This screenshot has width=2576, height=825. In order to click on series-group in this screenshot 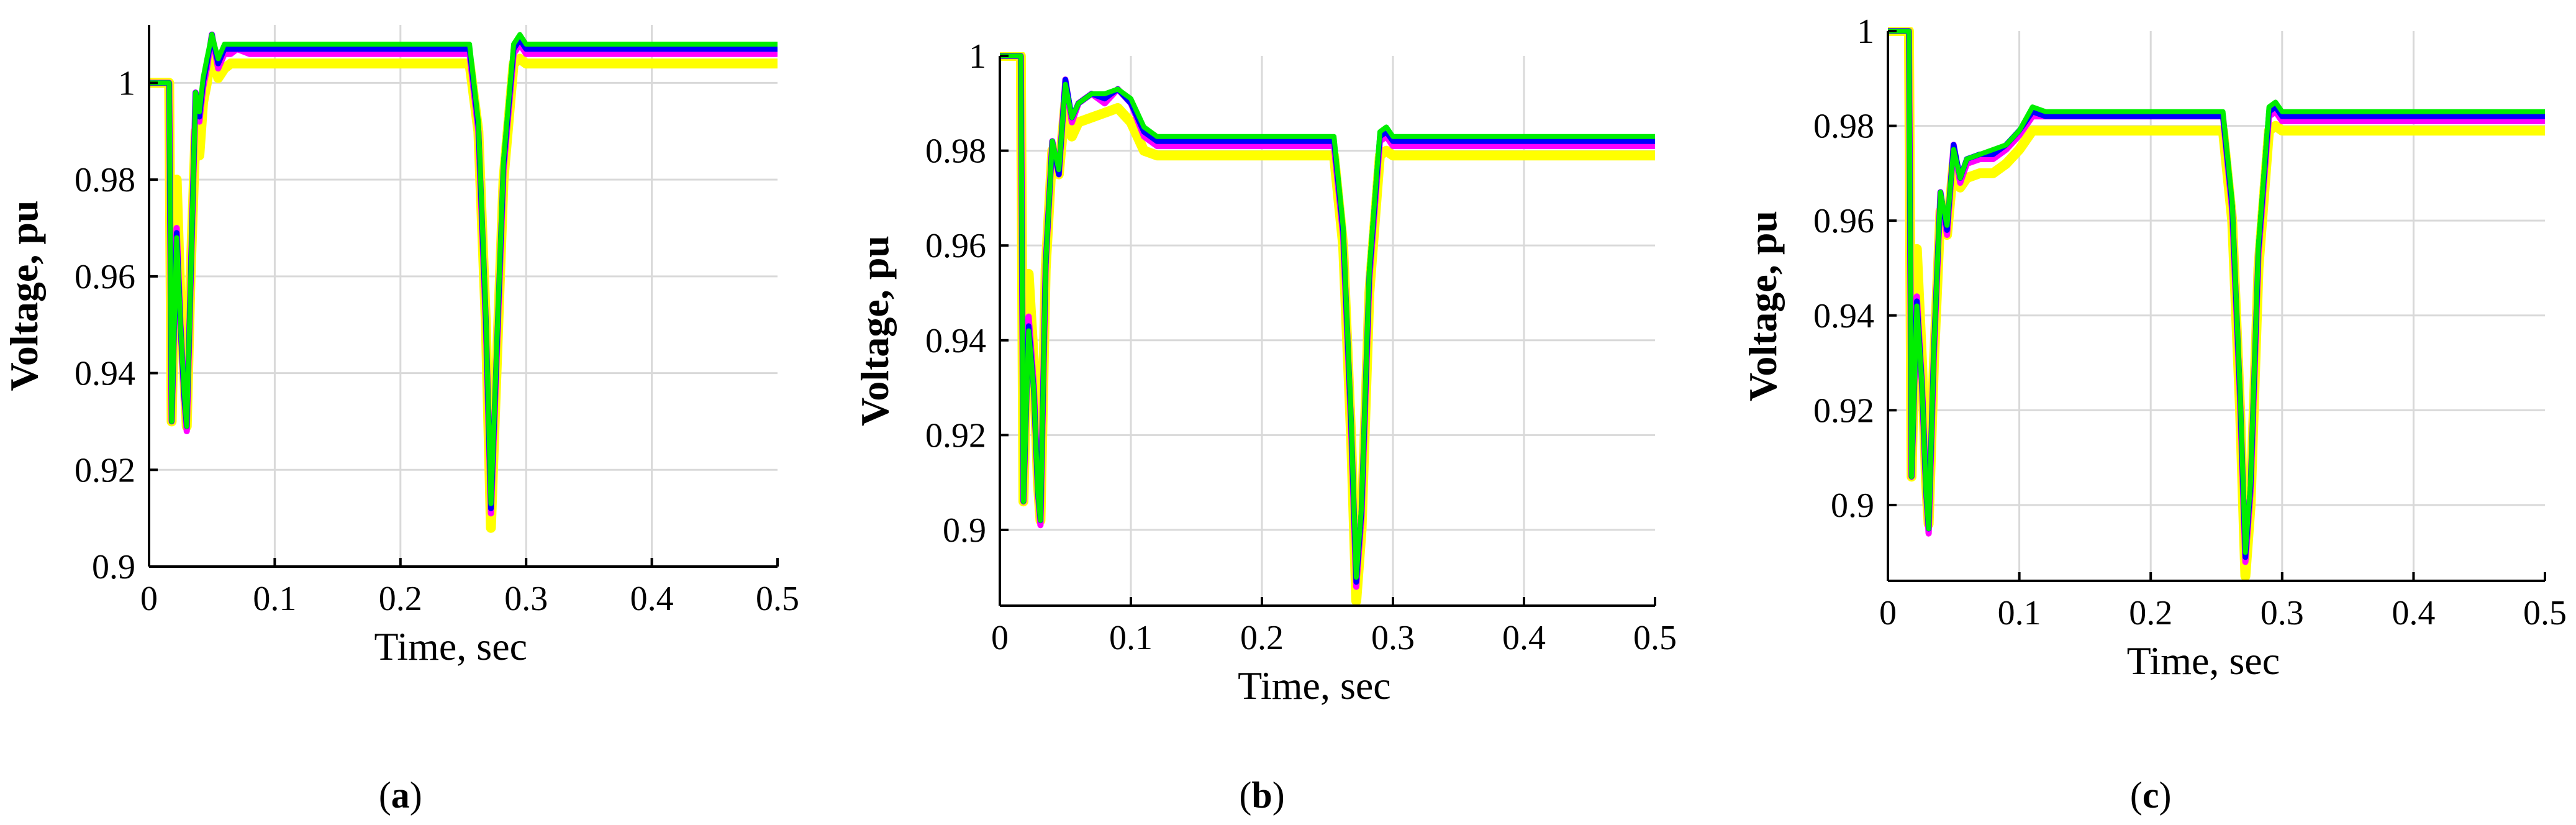, I will do `click(463, 282)`.